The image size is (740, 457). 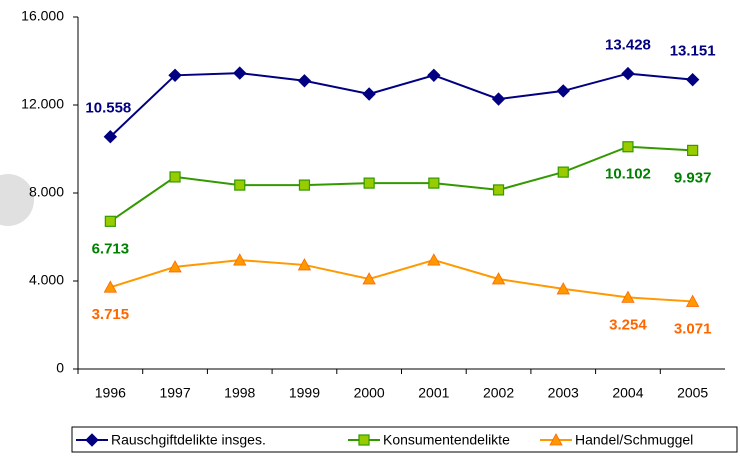 I want to click on legend-label: Rauschgiftdelikte insges., so click(x=188, y=440).